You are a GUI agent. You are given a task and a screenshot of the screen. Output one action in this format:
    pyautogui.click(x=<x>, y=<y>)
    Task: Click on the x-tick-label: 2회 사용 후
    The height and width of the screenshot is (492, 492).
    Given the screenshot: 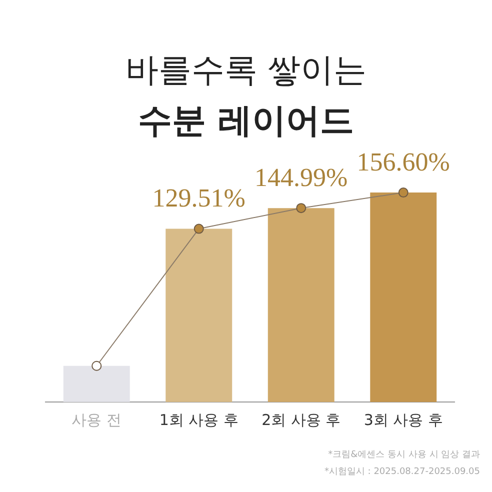 What is the action you would take?
    pyautogui.click(x=301, y=419)
    